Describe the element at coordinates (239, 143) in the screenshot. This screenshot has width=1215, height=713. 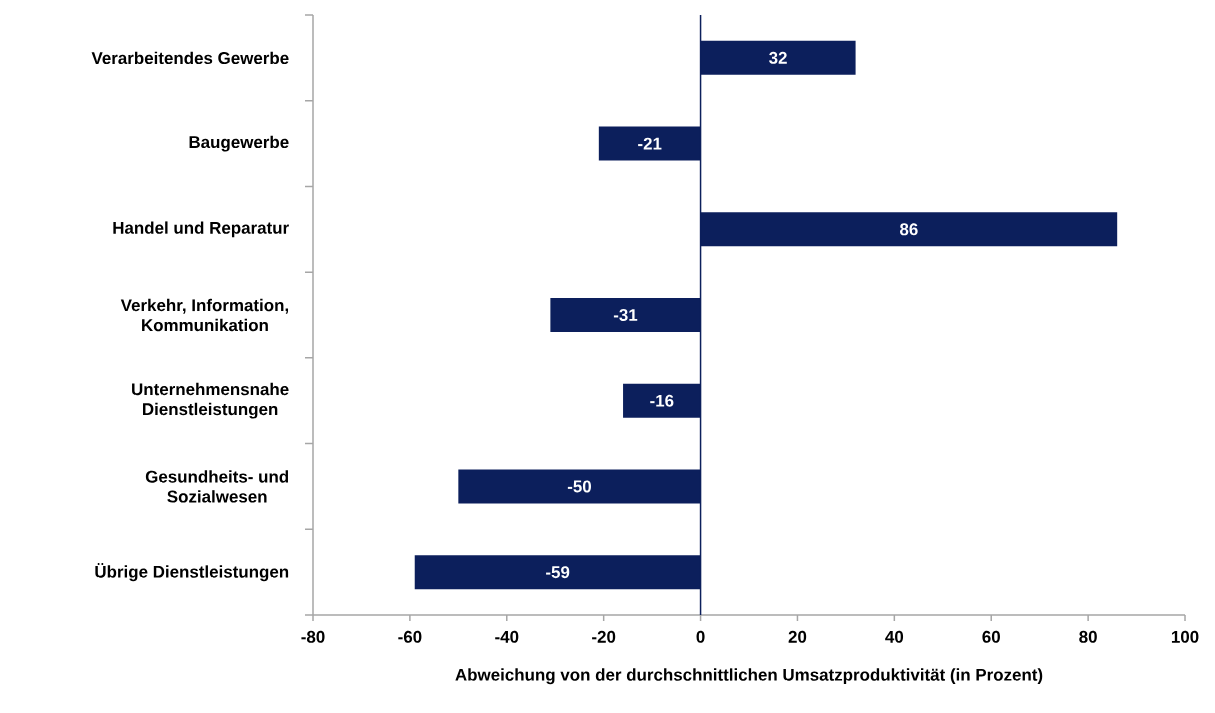
I see `y-tick-label: Baugewerbe` at that location.